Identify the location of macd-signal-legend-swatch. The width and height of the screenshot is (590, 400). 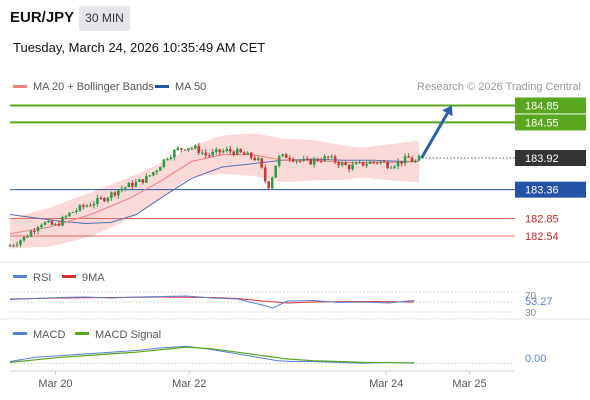
(82, 333).